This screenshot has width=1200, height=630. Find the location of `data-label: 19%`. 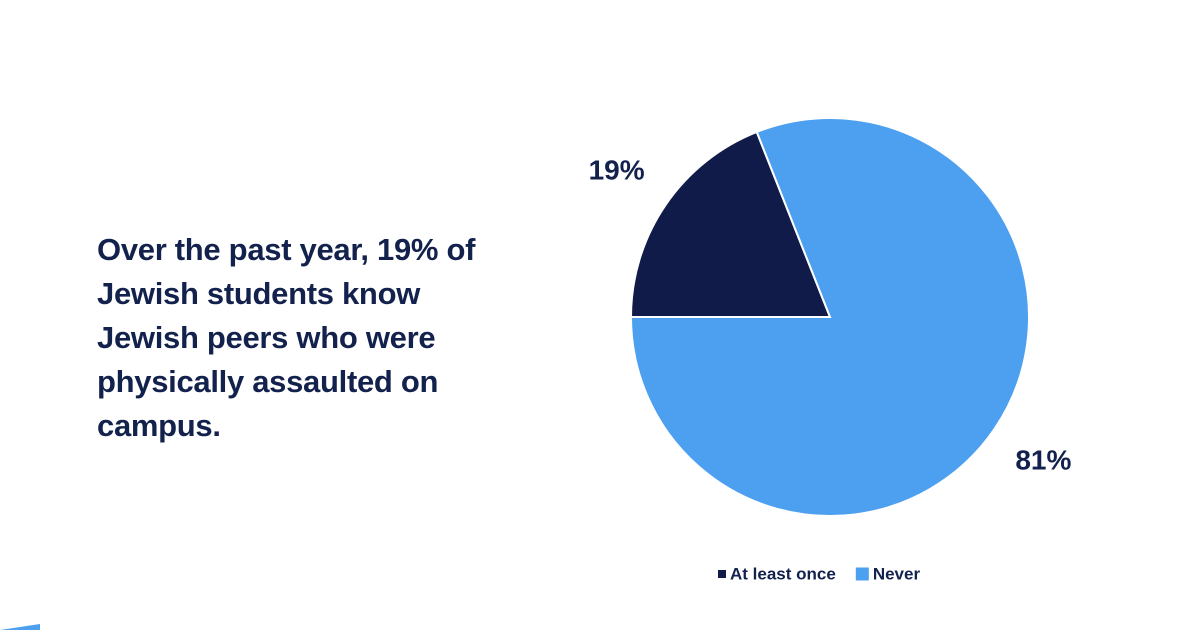

data-label: 19% is located at coordinates (617, 169).